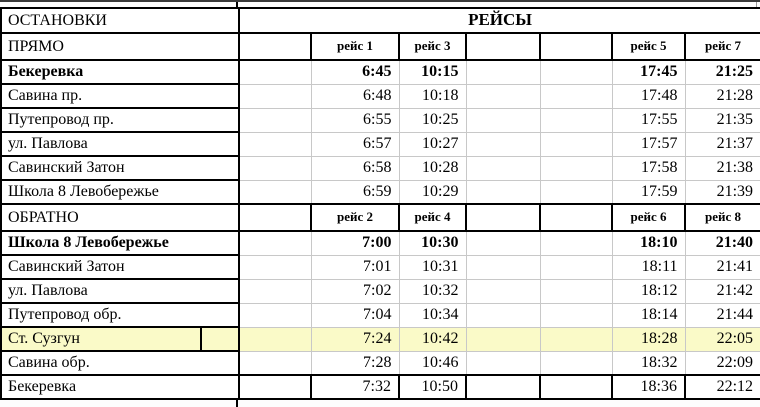  What do you see at coordinates (355, 243) in the screenshot?
I see `time-cell: 7:00` at bounding box center [355, 243].